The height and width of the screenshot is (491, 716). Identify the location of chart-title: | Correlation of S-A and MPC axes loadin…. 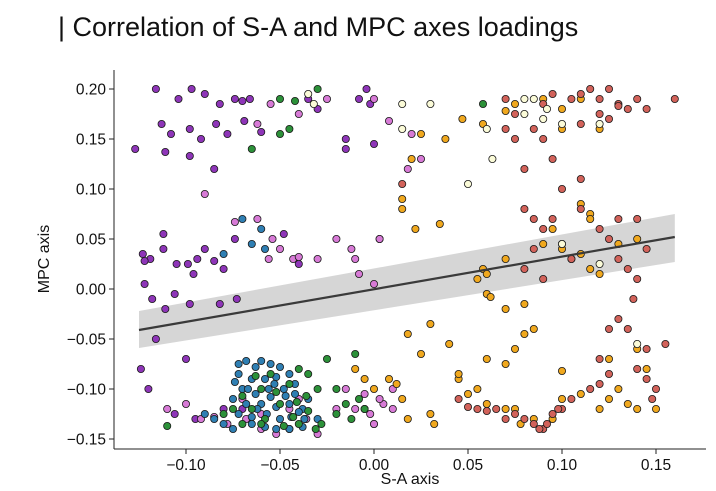
(318, 27).